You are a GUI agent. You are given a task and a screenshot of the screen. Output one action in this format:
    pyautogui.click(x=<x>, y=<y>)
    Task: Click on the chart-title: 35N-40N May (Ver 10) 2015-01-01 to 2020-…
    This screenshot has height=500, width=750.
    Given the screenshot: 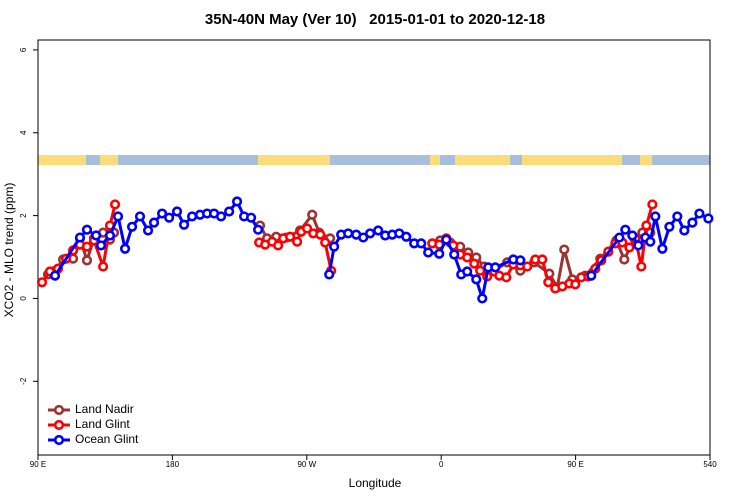 What is the action you would take?
    pyautogui.click(x=375, y=19)
    